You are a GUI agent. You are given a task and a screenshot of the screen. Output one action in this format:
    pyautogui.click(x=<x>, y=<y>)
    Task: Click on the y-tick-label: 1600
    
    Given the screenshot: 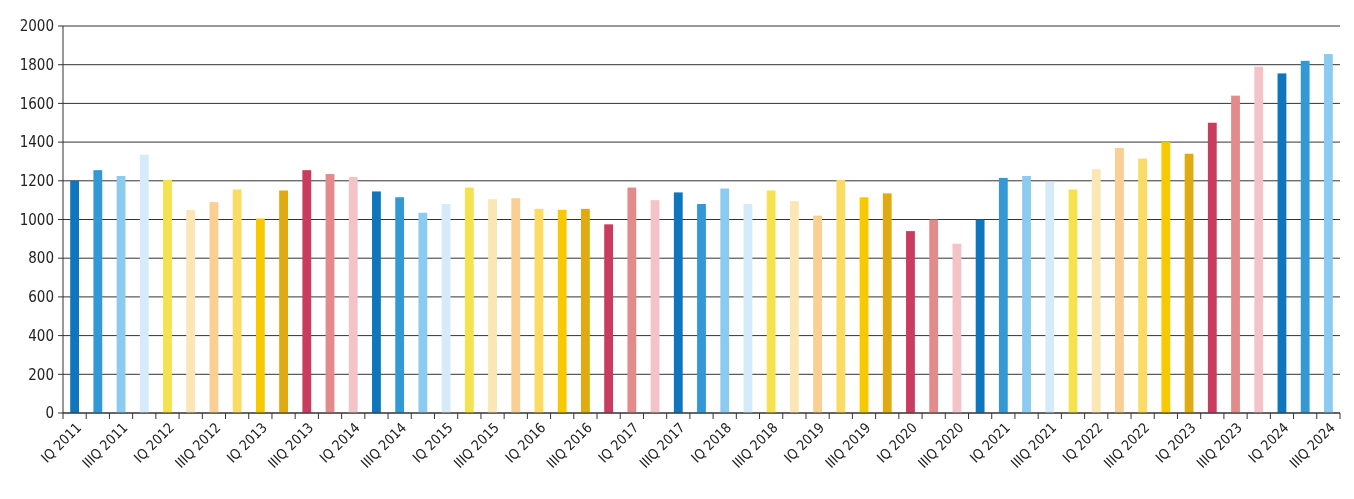 What is the action you would take?
    pyautogui.click(x=36, y=103)
    